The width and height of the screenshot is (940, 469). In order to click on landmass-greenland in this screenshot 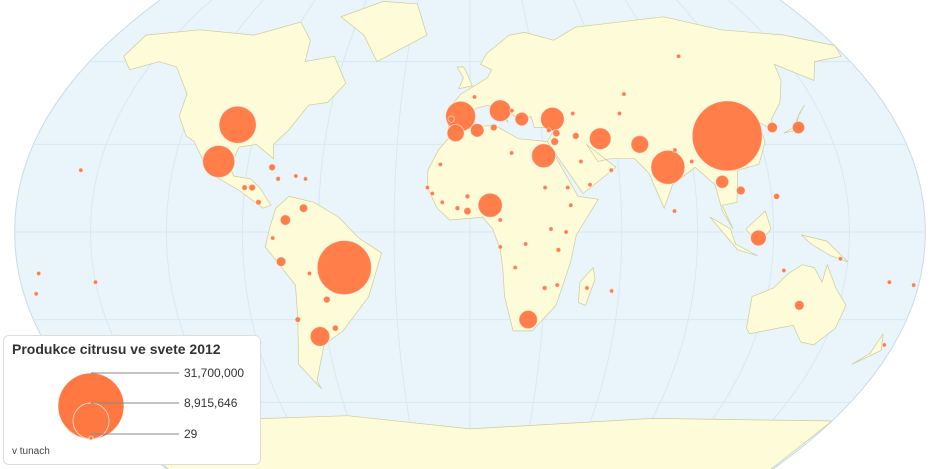, I will do `click(384, 32)`.